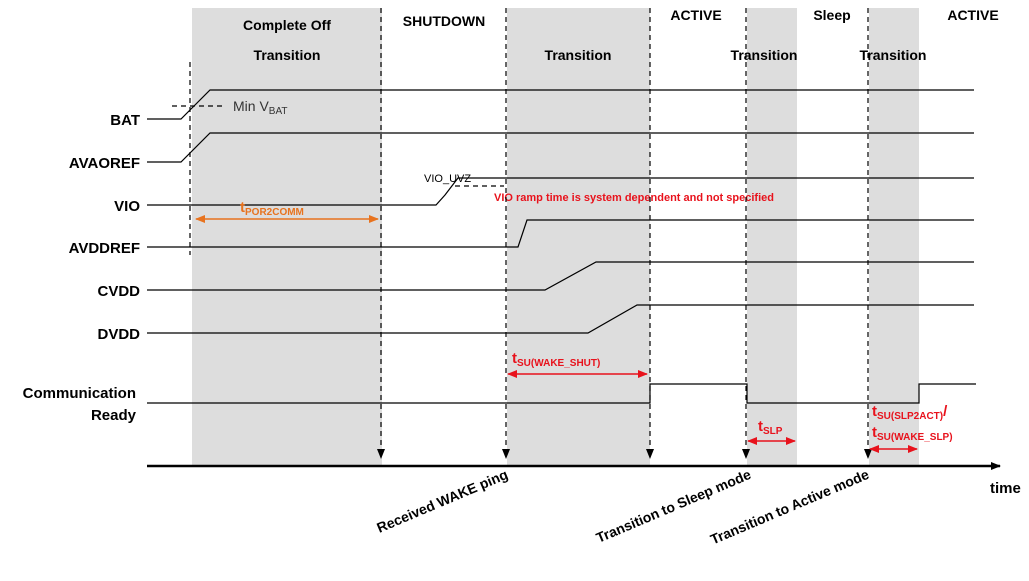 The width and height of the screenshot is (1029, 581). Describe the element at coordinates (79, 393) in the screenshot. I see `label-comm-line1: Communication` at that location.